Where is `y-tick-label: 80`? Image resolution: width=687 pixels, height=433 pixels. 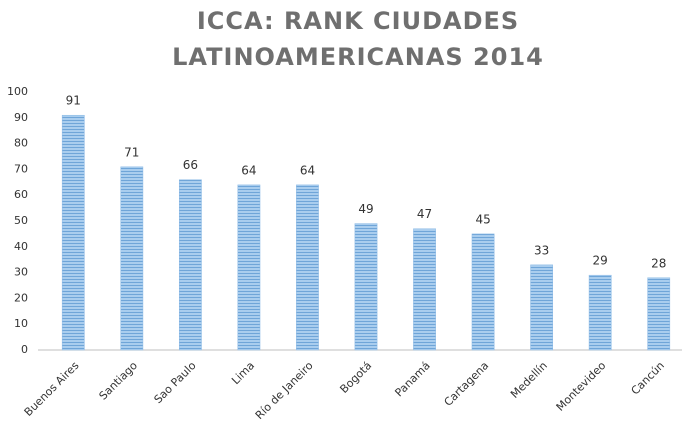
y-tick-label: 80 is located at coordinates (21, 143).